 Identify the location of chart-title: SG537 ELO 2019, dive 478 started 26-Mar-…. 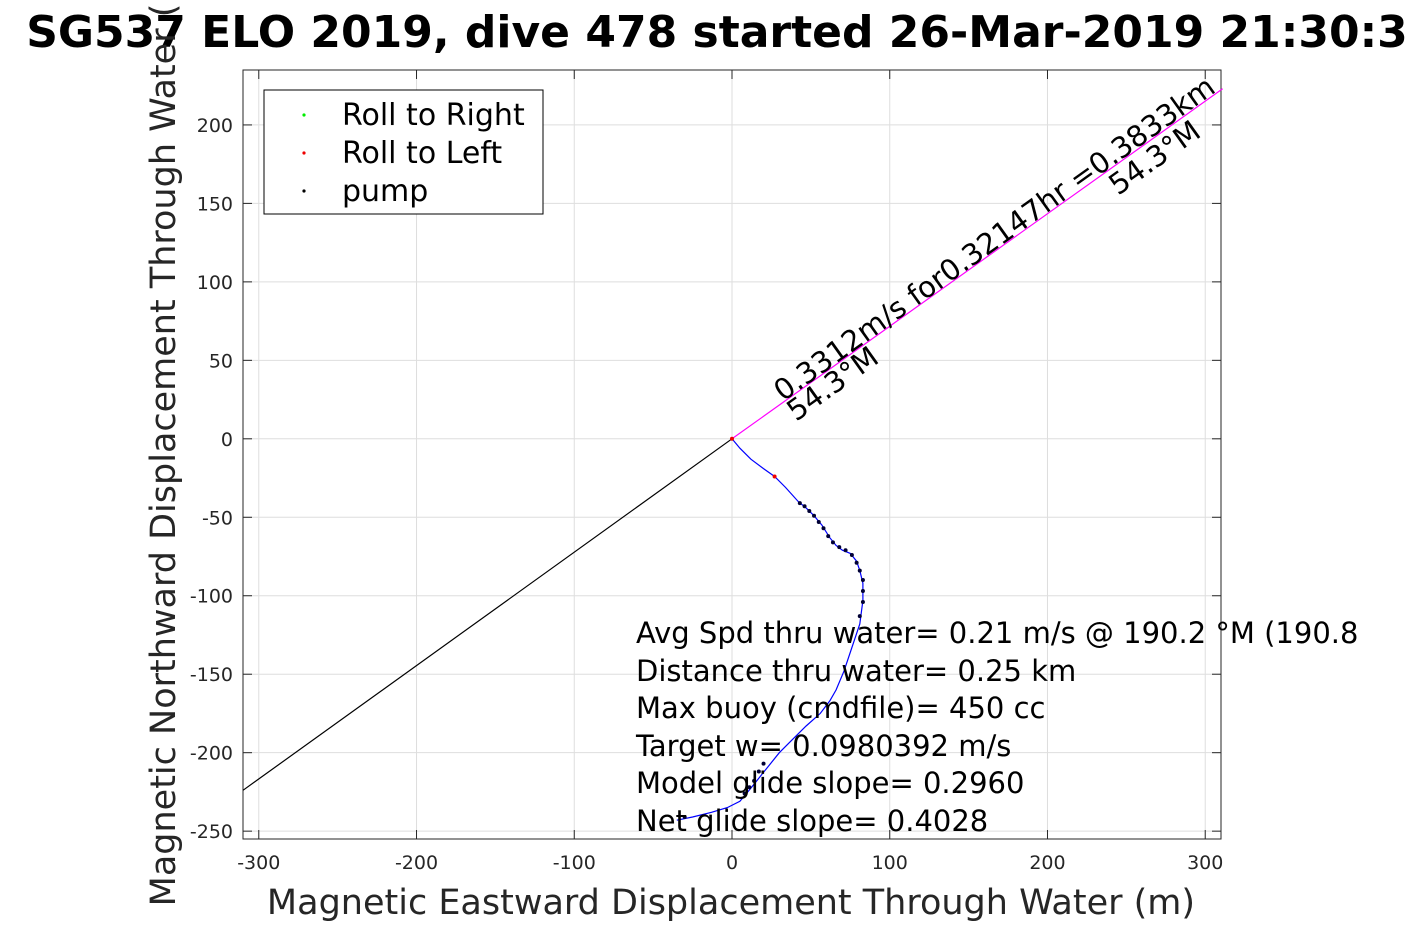
(717, 32).